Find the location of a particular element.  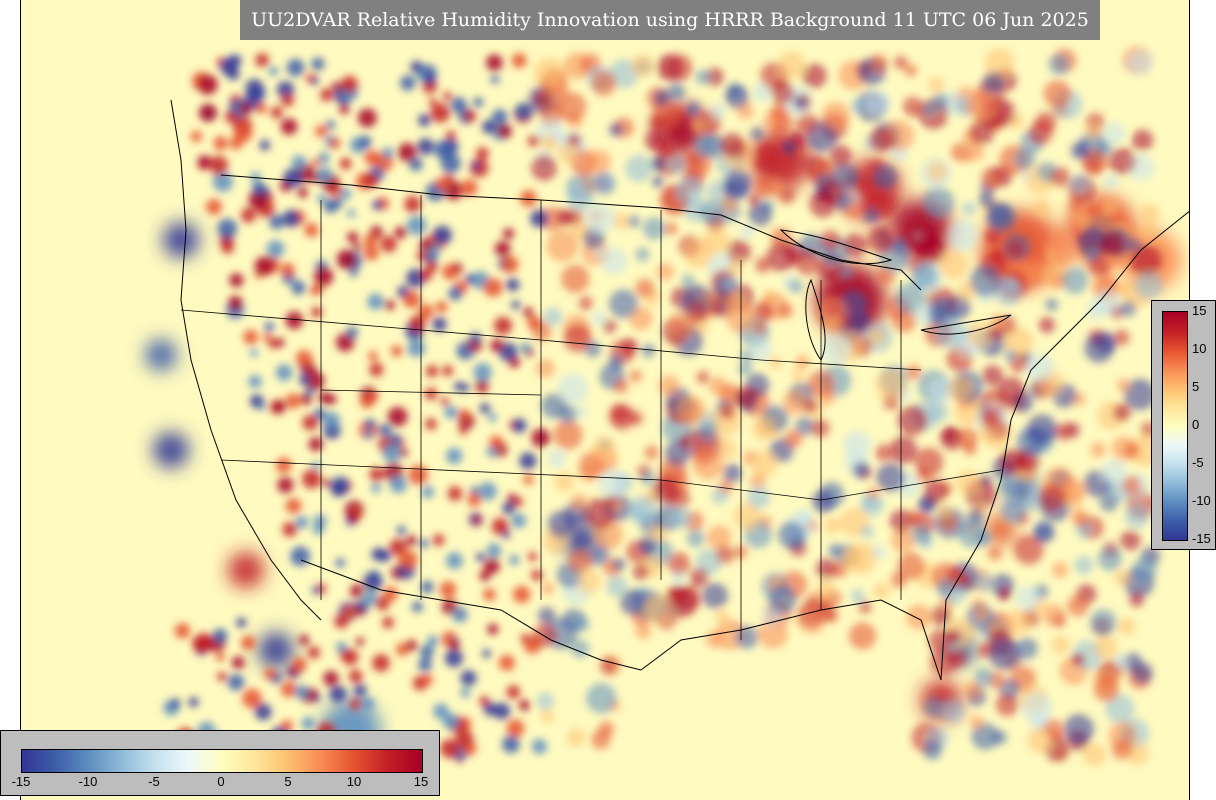

east-coastline is located at coordinates (1064, 445).